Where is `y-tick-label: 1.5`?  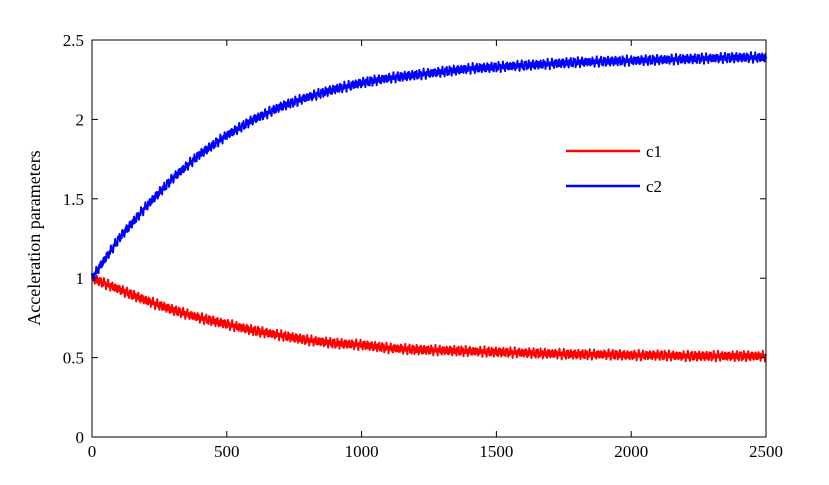 y-tick-label: 1.5 is located at coordinates (73, 199).